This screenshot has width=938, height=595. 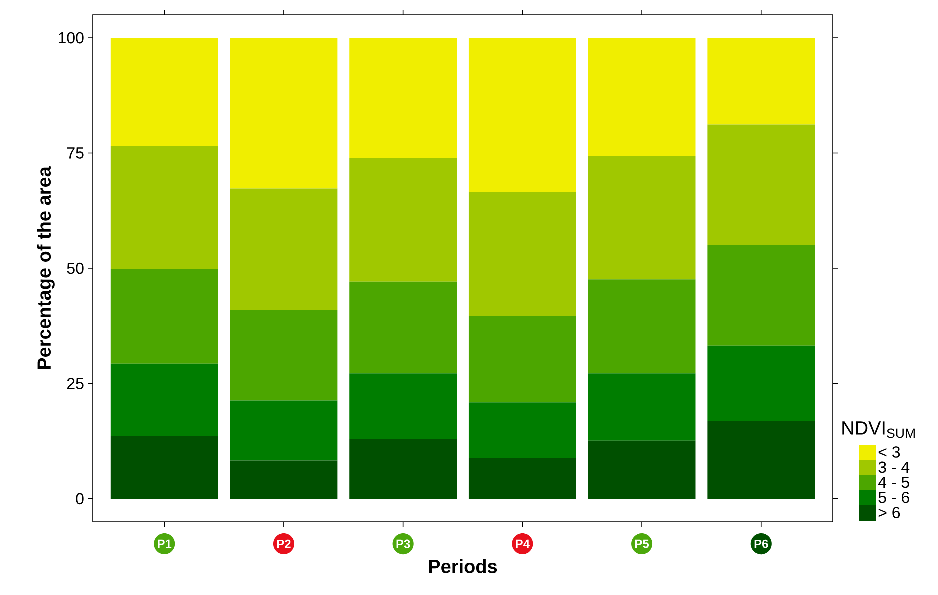 I want to click on y-axis-title: Percentage of the area, so click(x=46, y=268).